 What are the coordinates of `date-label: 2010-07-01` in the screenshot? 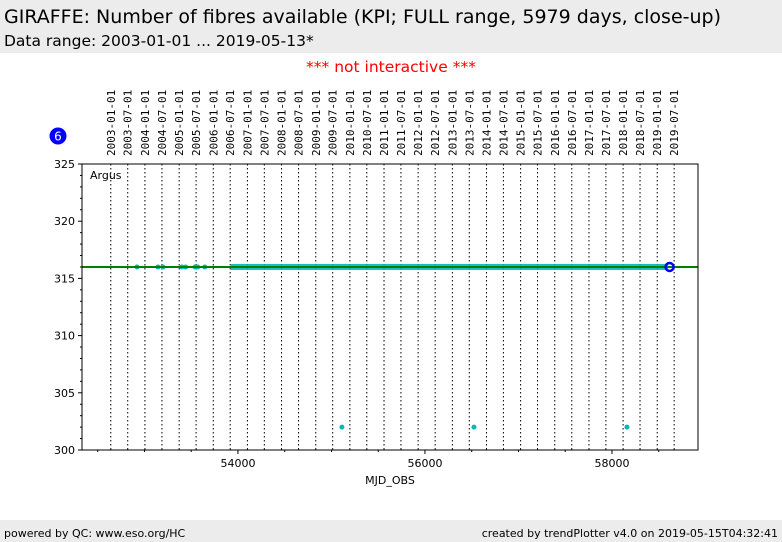 It's located at (367, 123).